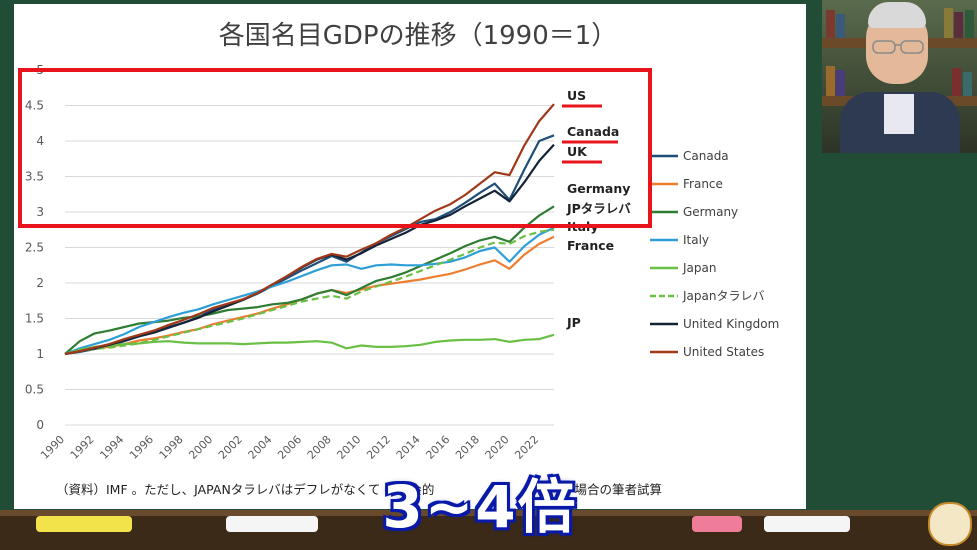 This screenshot has width=977, height=550. I want to click on x-tick-label: 1996, so click(141, 447).